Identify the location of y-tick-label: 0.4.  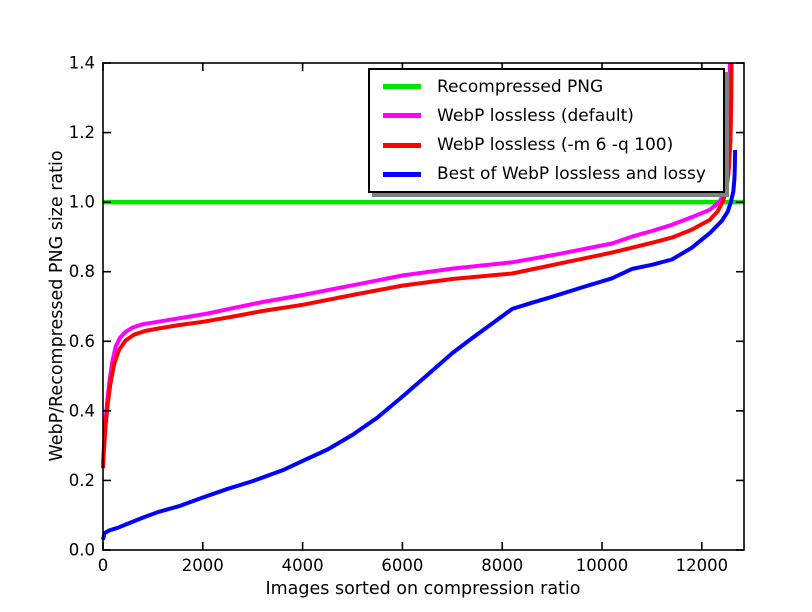
(82, 410).